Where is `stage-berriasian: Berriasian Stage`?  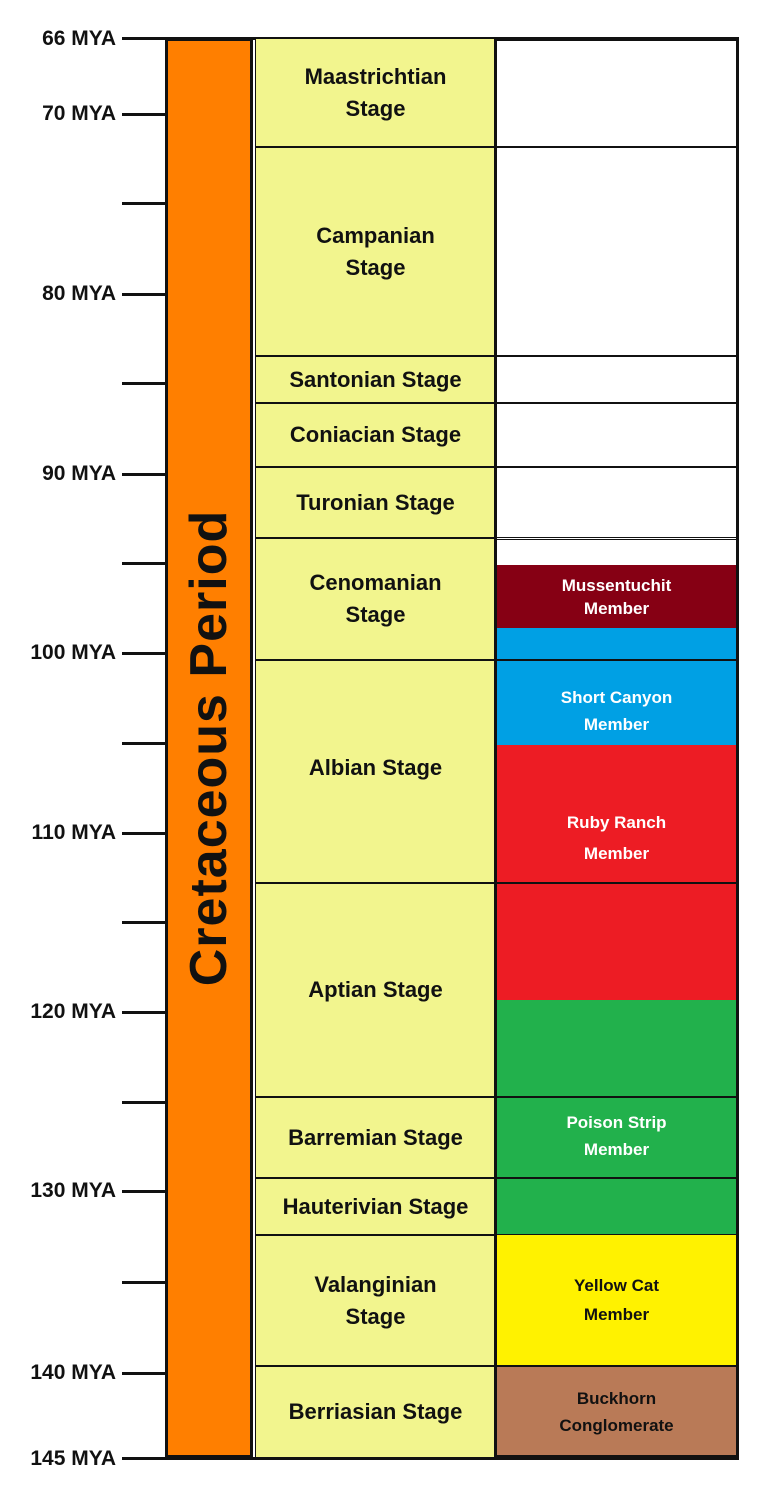 stage-berriasian: Berriasian Stage is located at coordinates (375, 1412).